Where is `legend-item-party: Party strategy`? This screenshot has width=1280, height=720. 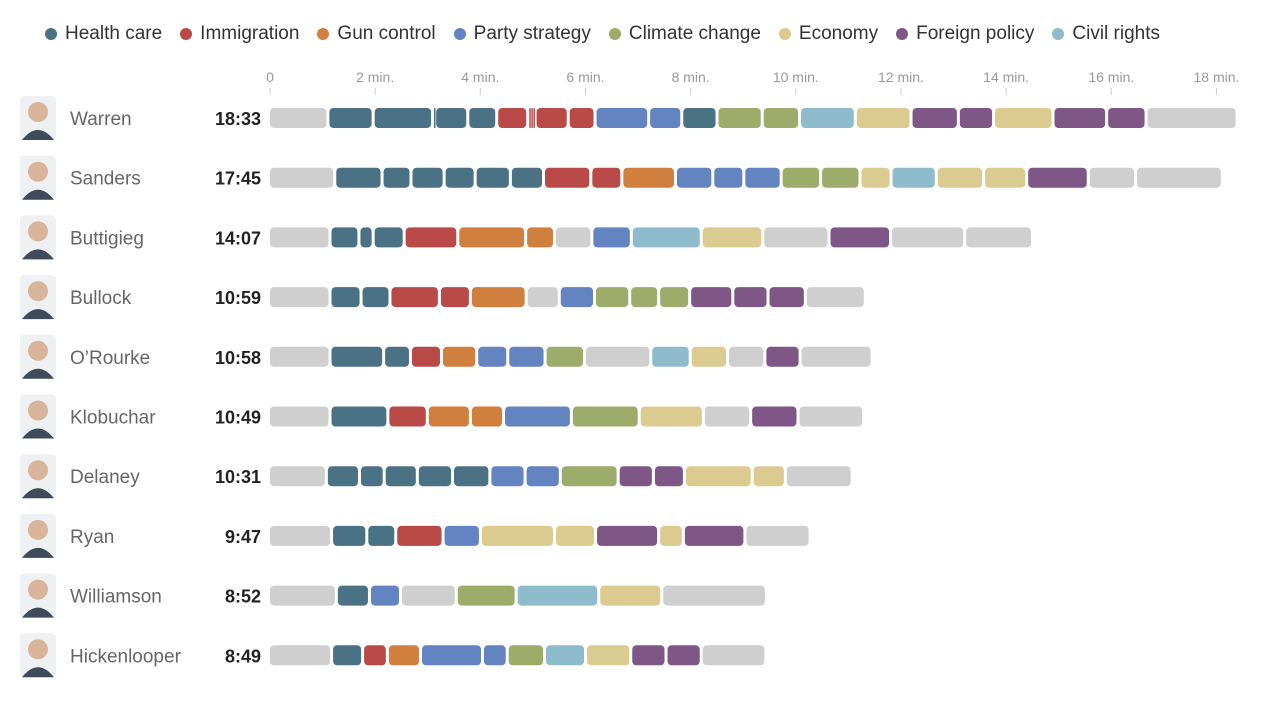
legend-item-party: Party strategy is located at coordinates (522, 34).